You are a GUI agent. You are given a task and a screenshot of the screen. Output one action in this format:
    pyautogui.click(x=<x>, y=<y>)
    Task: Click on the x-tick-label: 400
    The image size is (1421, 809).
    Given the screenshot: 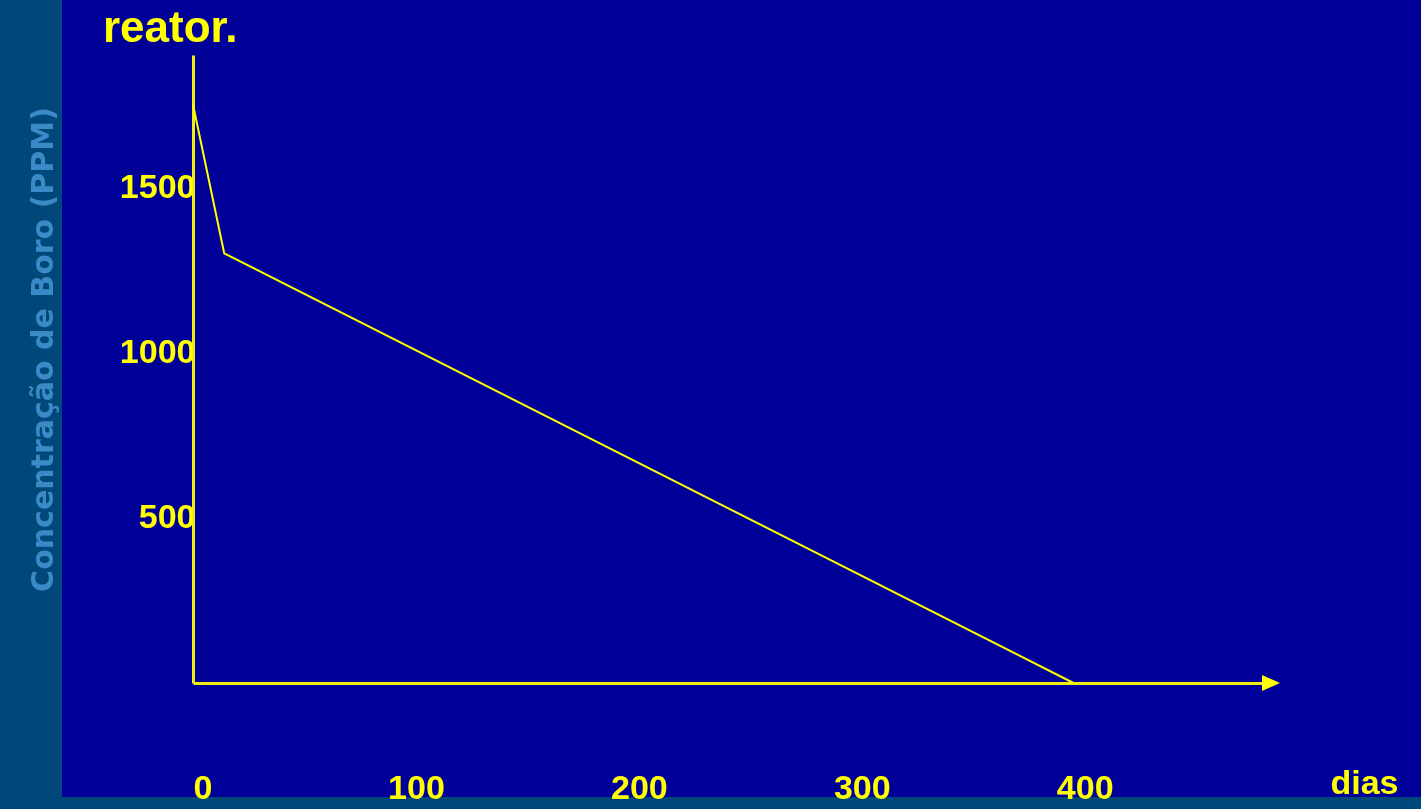 What is the action you would take?
    pyautogui.click(x=1085, y=786)
    